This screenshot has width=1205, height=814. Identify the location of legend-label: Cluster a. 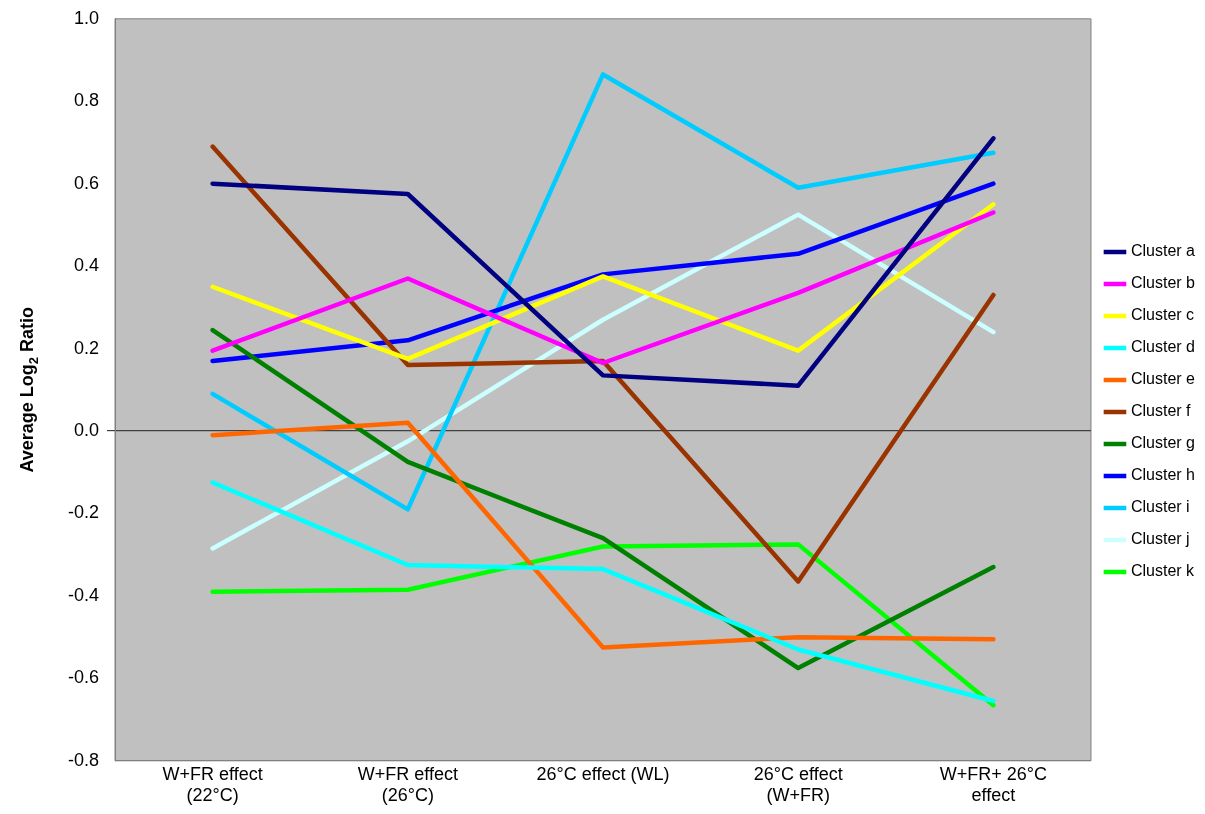
(1163, 251).